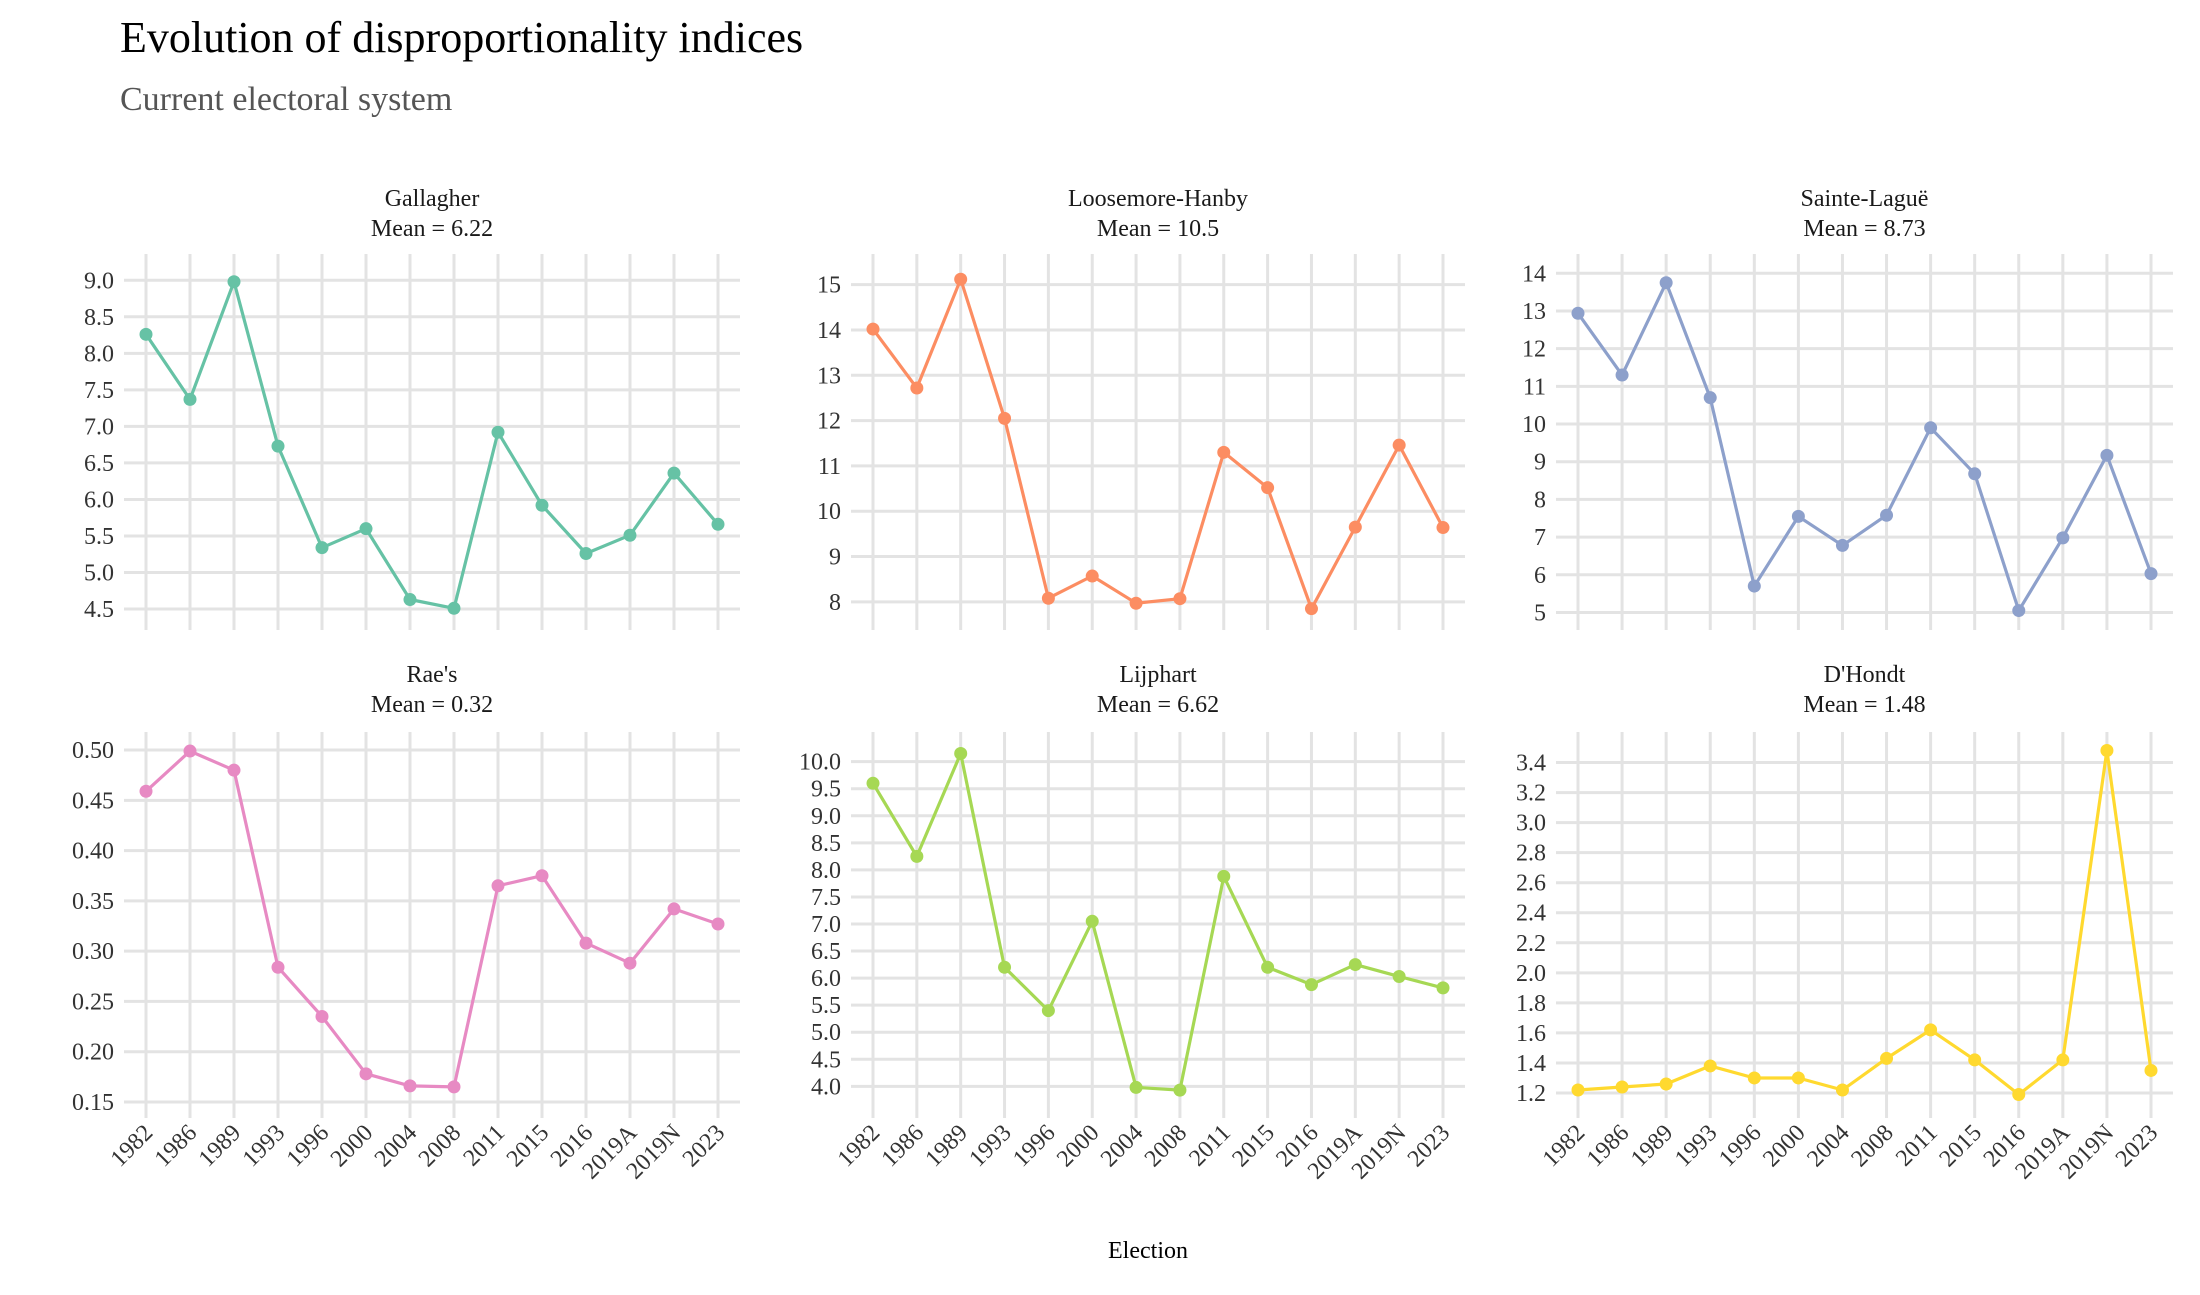  Describe the element at coordinates (1158, 229) in the screenshot. I see `panel-mean-label: Mean = 10.5` at that location.